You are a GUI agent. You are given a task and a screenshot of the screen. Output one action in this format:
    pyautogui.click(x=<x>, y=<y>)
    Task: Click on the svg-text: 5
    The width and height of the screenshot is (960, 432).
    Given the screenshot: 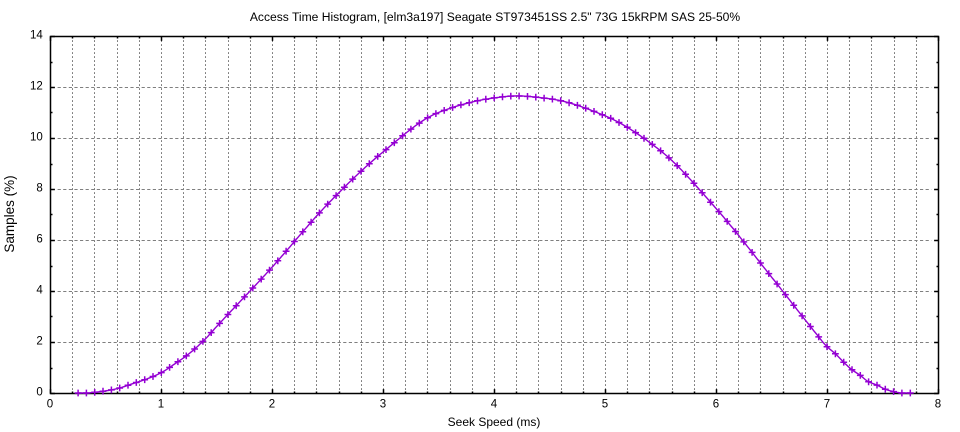 What is the action you would take?
    pyautogui.click(x=605, y=405)
    